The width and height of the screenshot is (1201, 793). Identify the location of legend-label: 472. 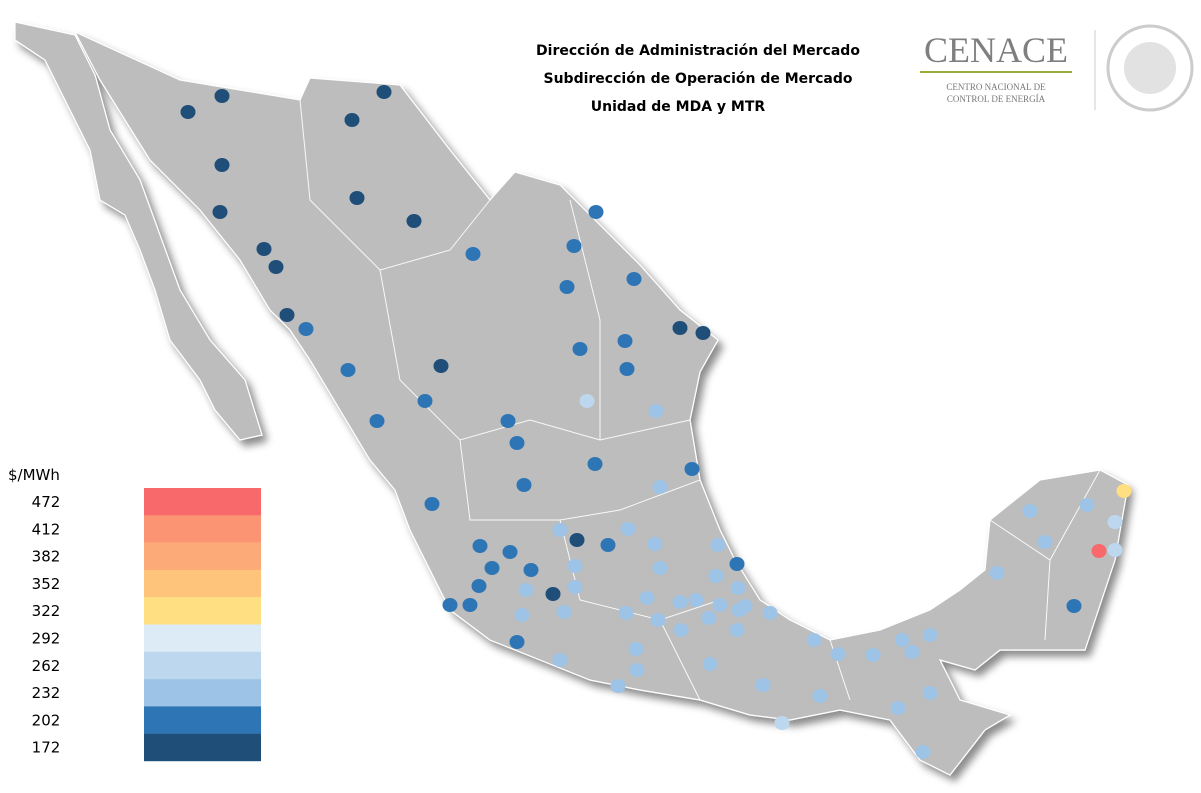
(46, 502).